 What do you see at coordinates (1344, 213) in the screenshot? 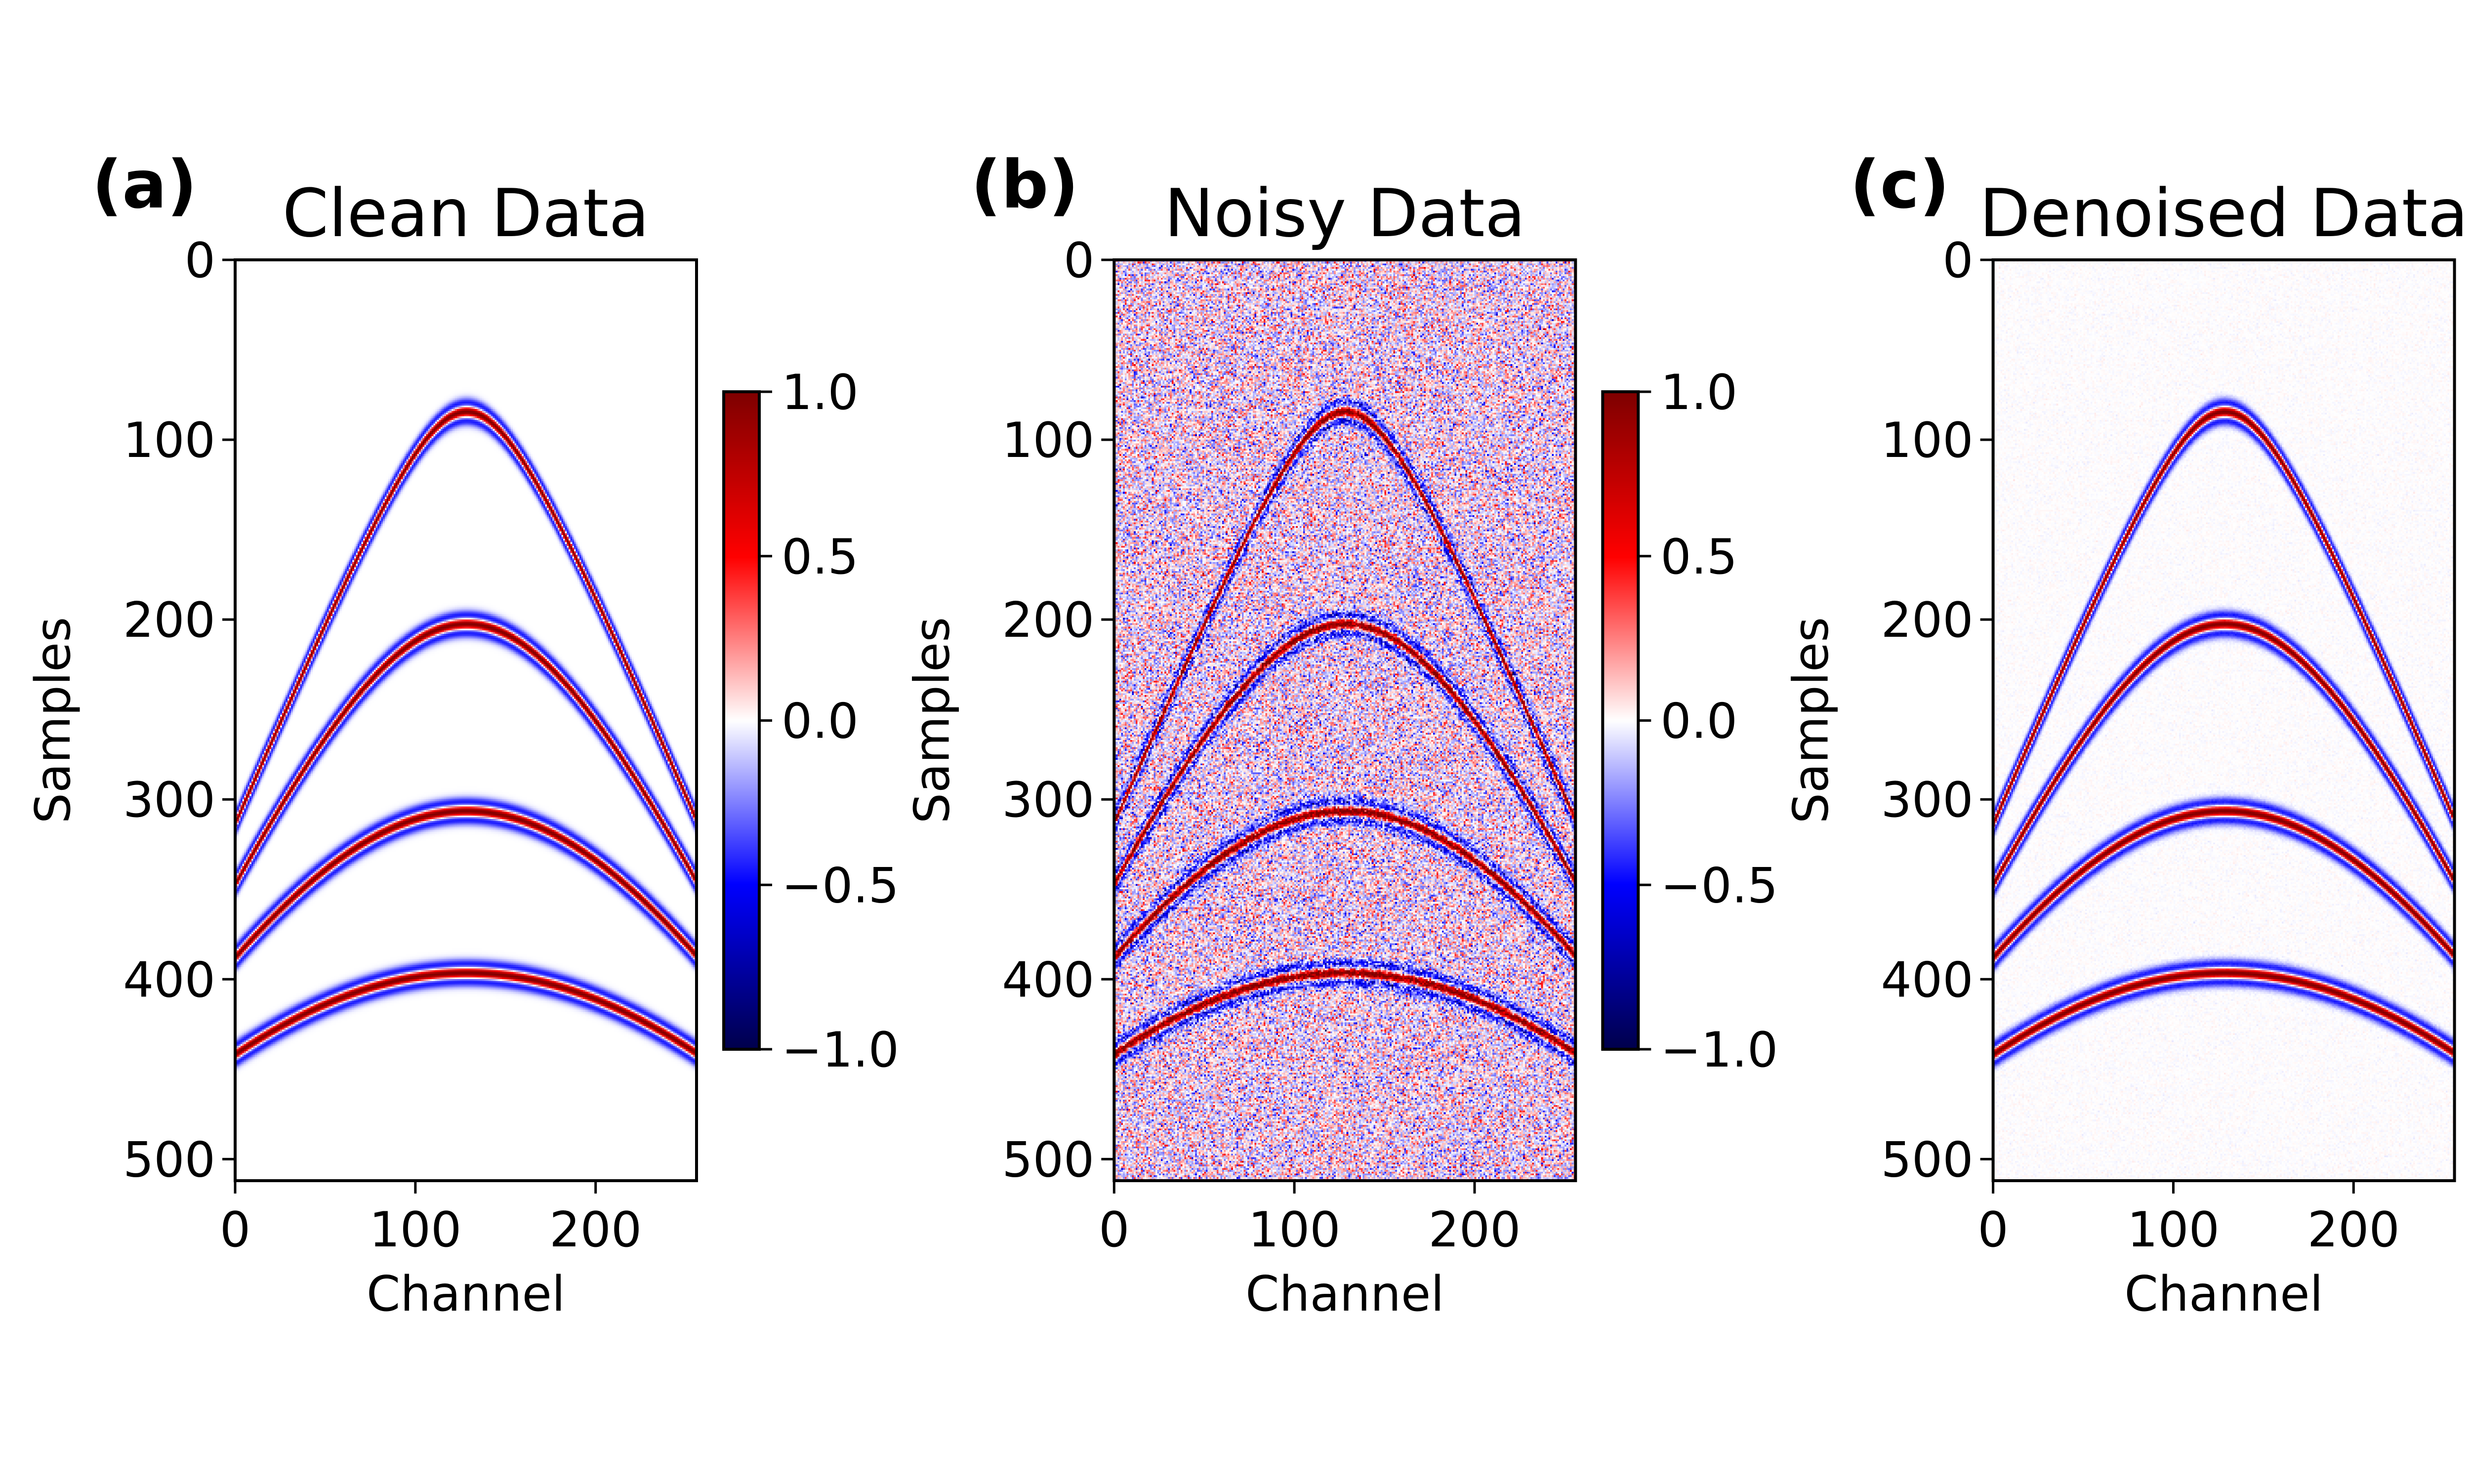
I see `panel-title: Noisy Data` at bounding box center [1344, 213].